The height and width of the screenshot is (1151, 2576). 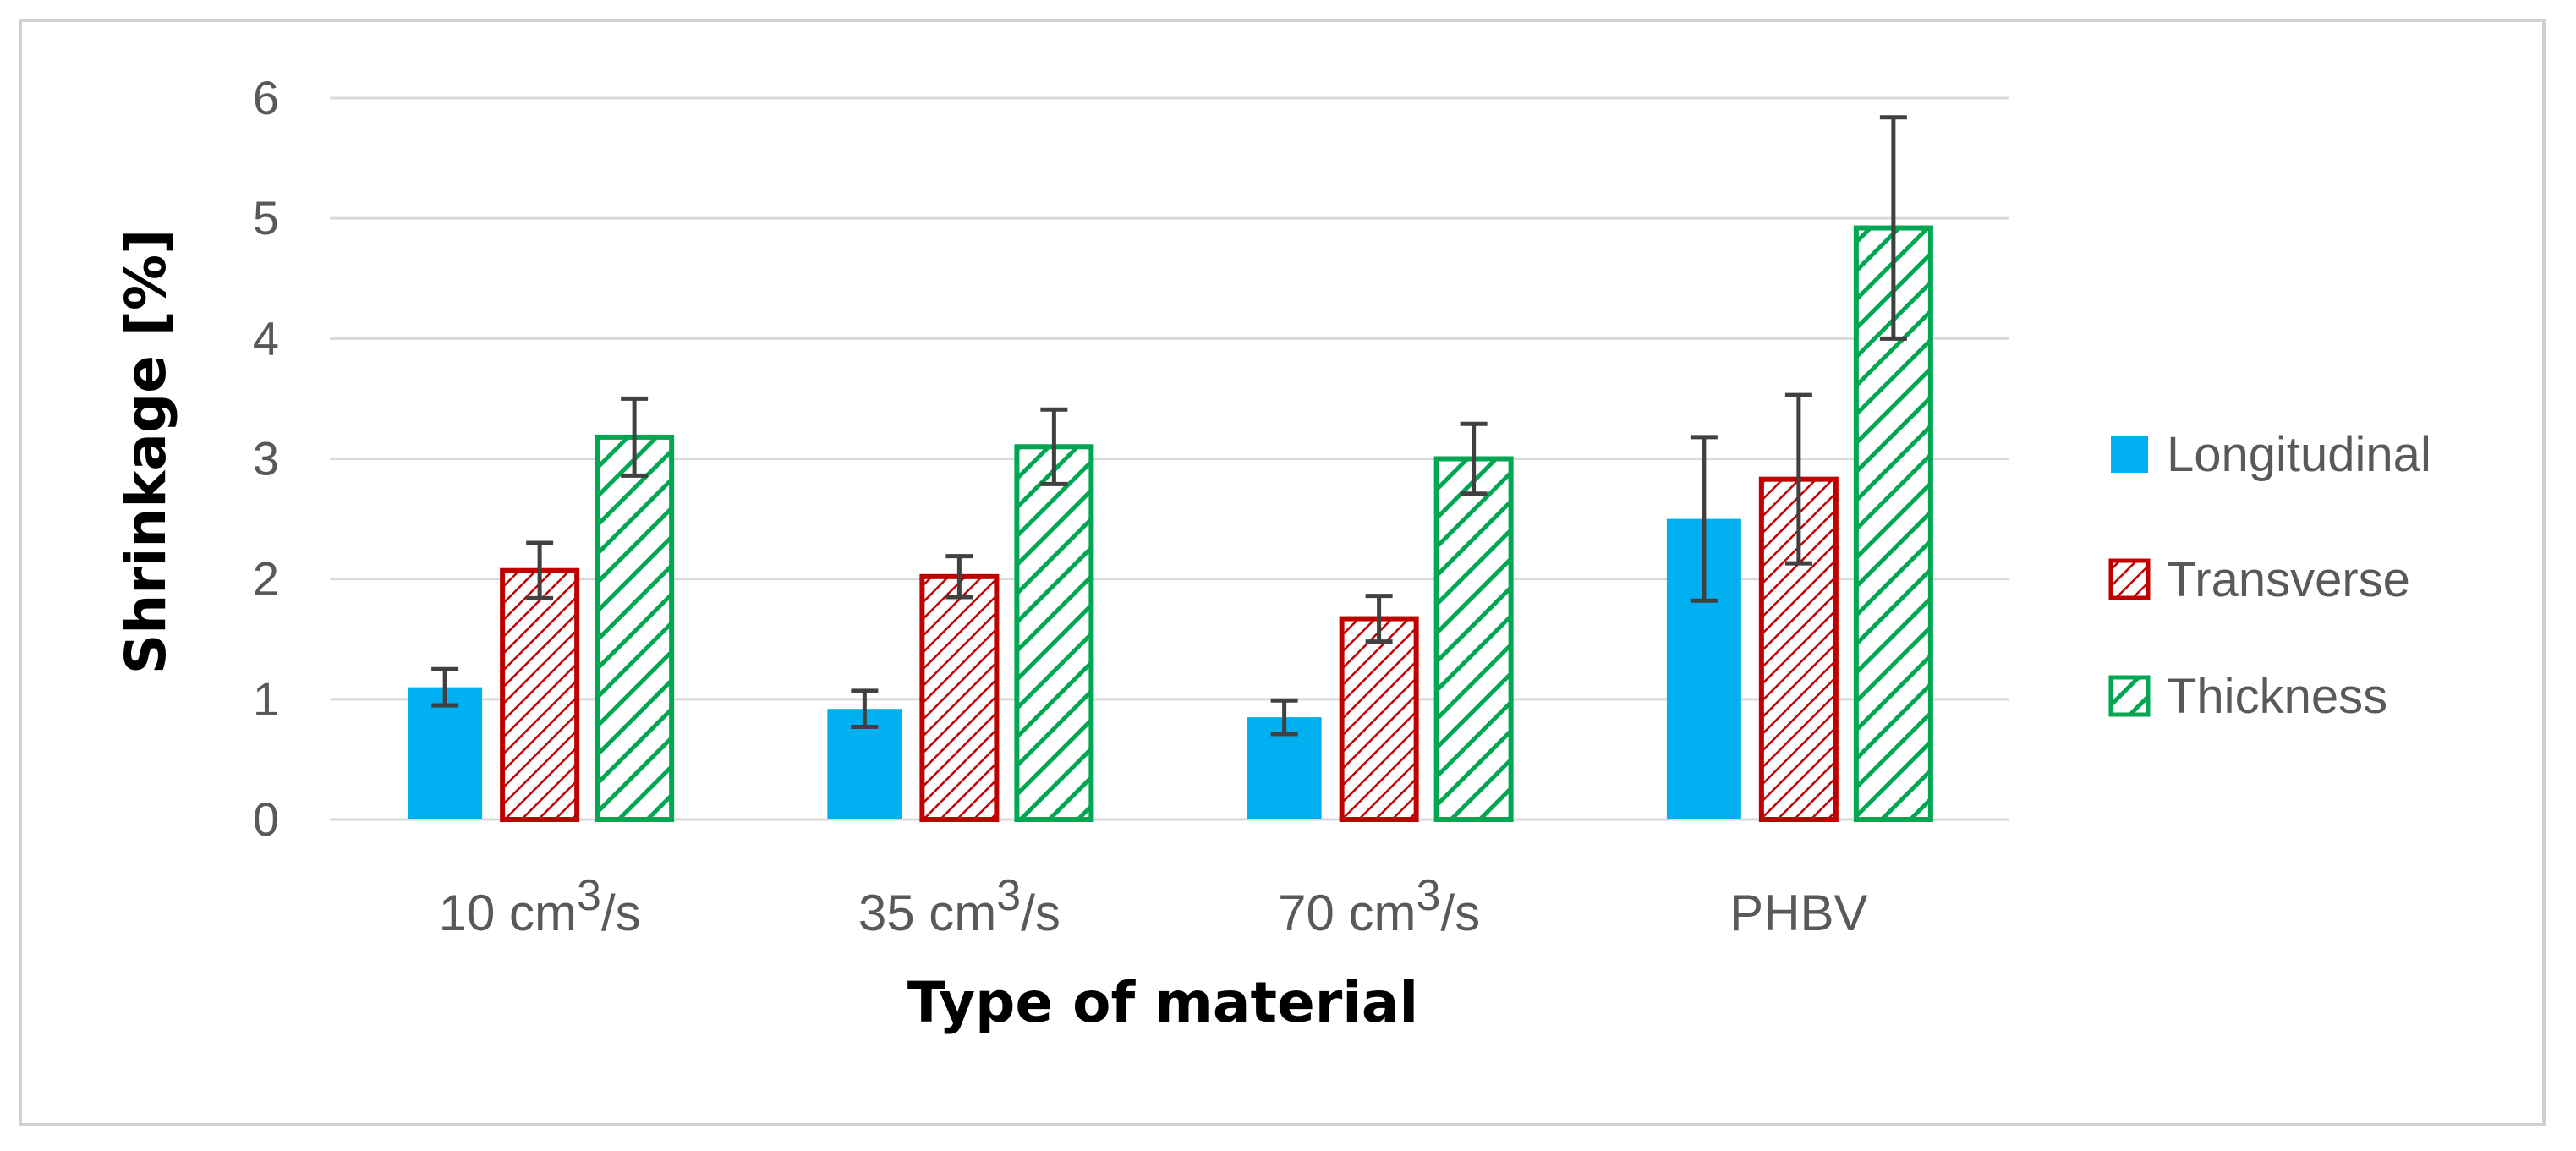 I want to click on y-tick-label: 5, so click(x=266, y=217).